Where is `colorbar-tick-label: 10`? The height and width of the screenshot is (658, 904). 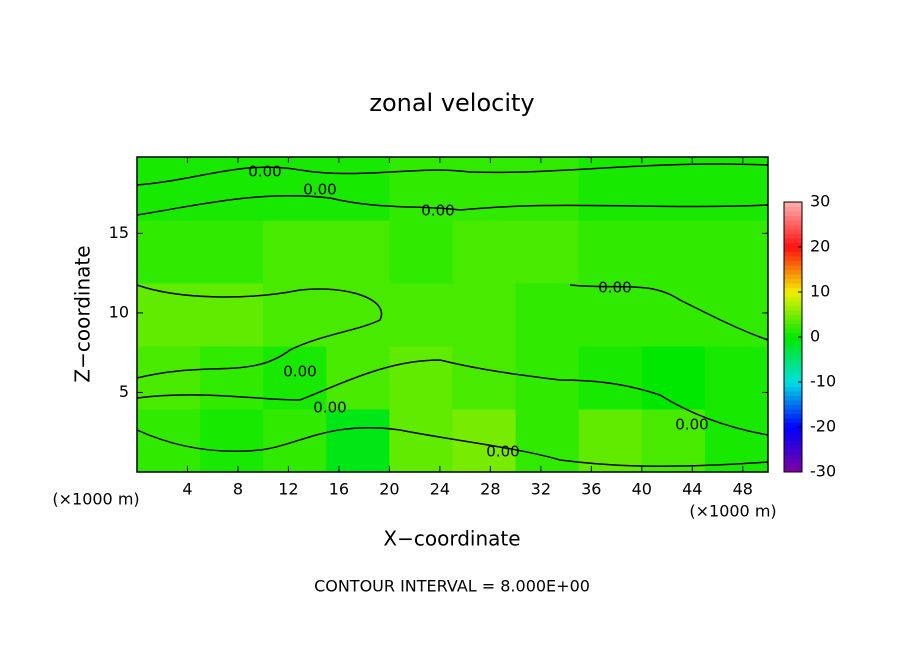
colorbar-tick-label: 10 is located at coordinates (820, 291).